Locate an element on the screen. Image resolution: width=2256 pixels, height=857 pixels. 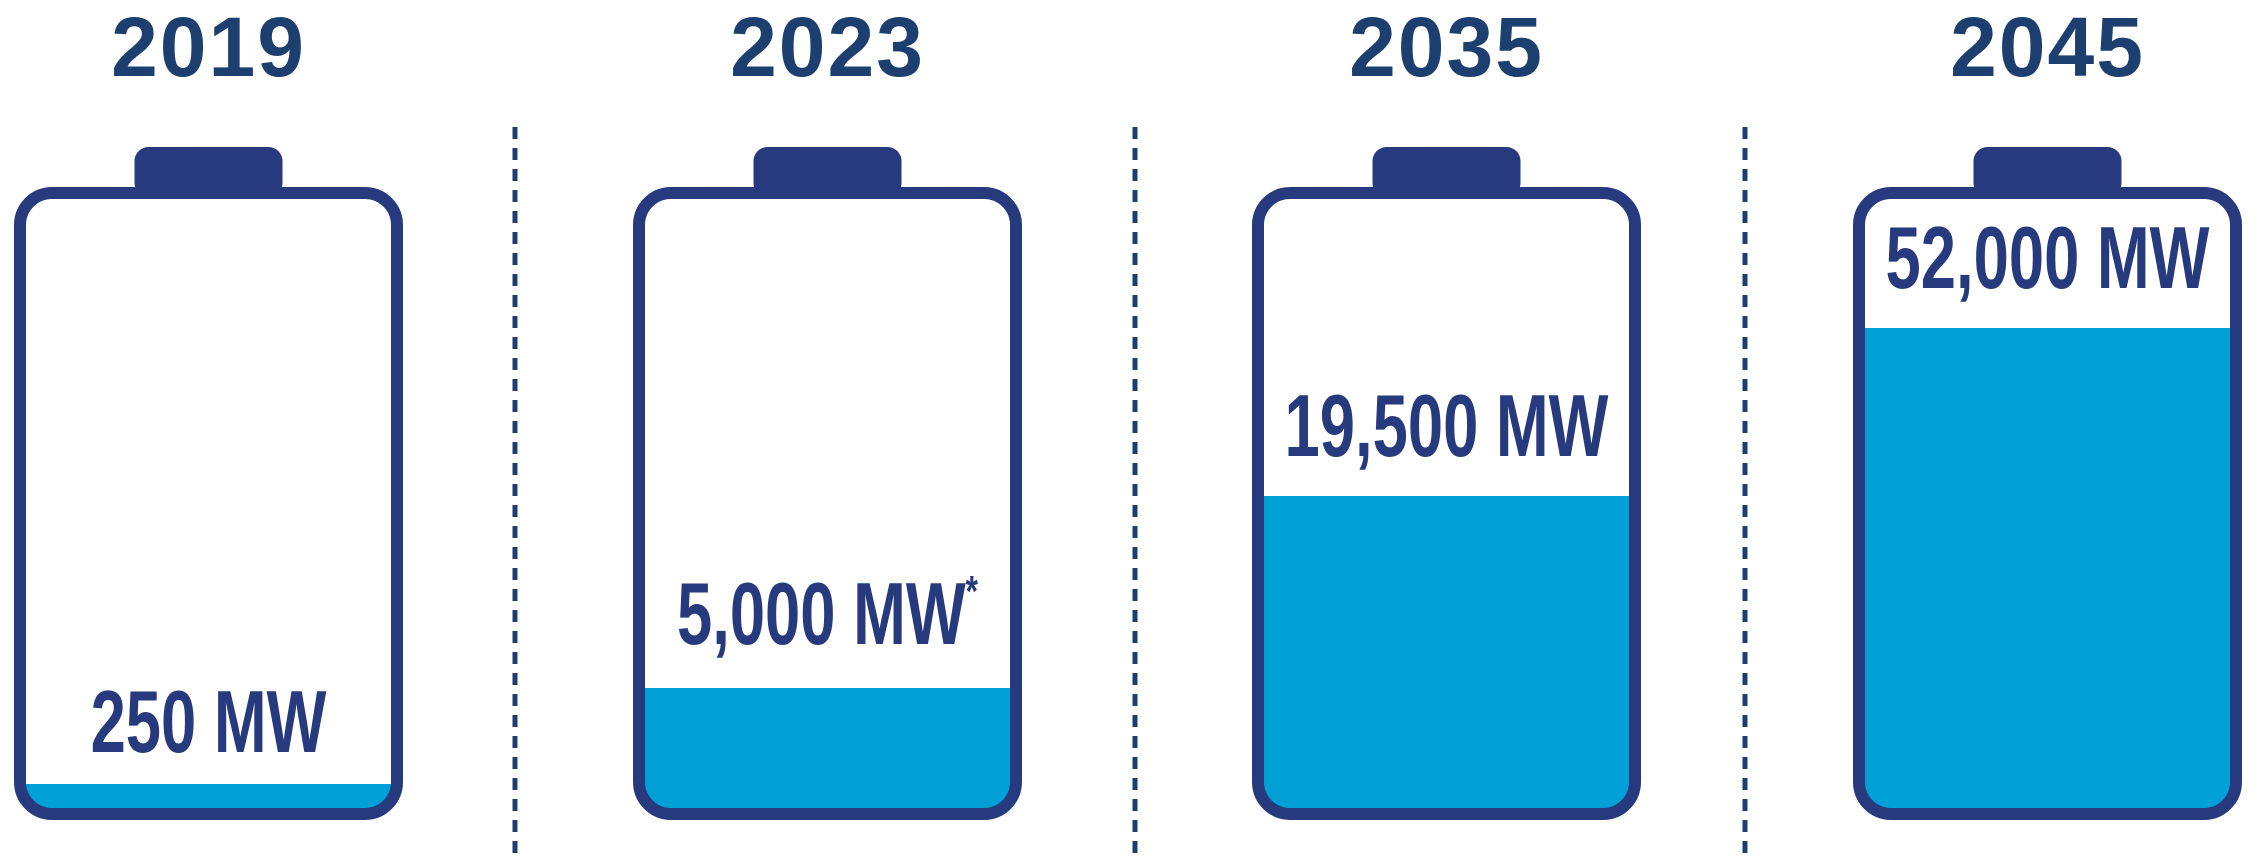
label-group: 52,000 MW is located at coordinates (2048, 259).